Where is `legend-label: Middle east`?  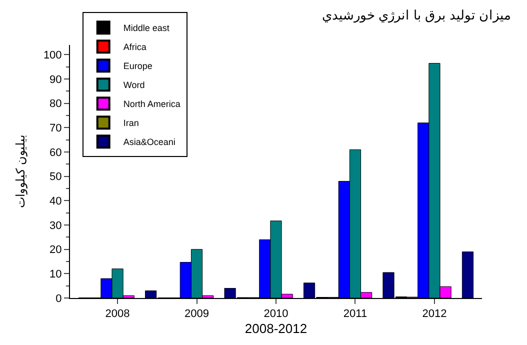 legend-label: Middle east is located at coordinates (146, 28).